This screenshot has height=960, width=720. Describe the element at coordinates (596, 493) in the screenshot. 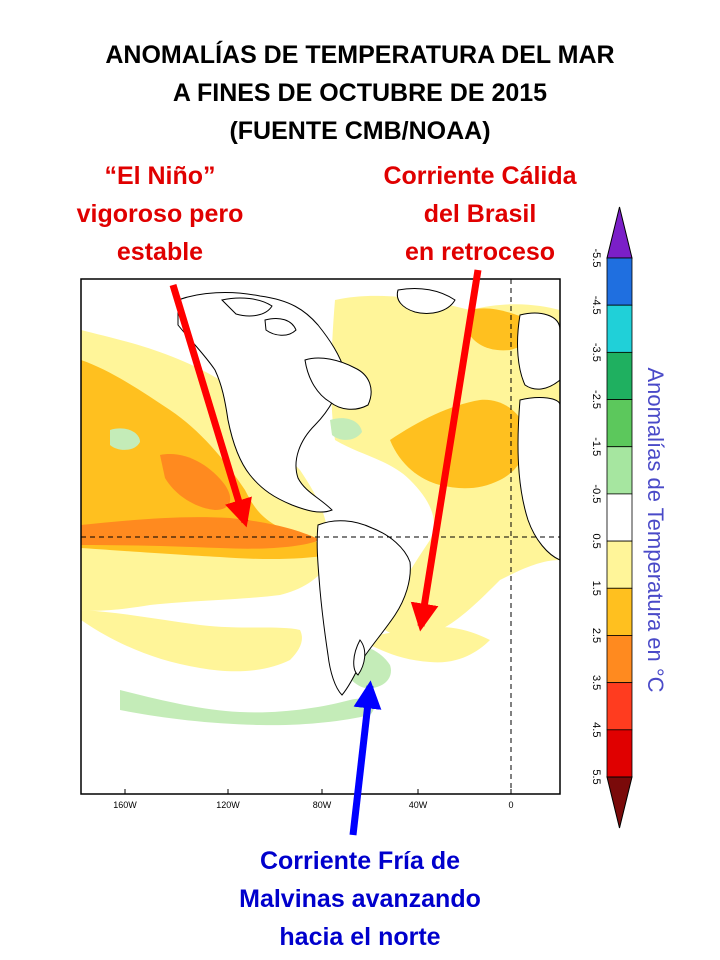

I see `colorbar-label: -0.5` at that location.